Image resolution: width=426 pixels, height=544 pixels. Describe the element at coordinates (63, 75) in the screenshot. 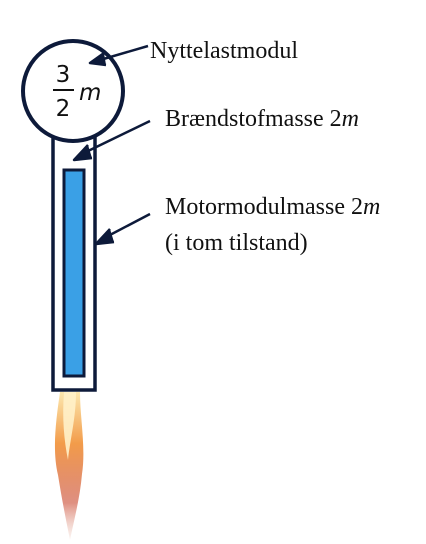

I see `fraction-numerator: 3` at that location.